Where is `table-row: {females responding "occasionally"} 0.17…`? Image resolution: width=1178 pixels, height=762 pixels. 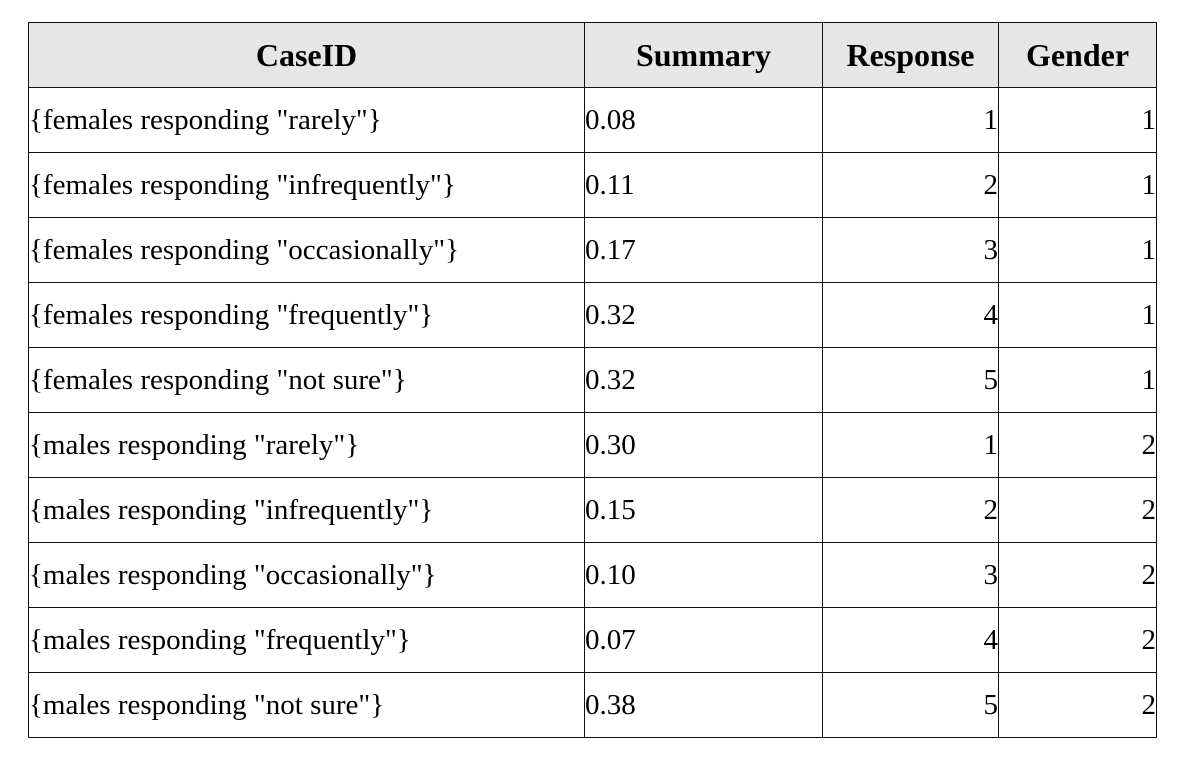
table-row: {females responding "occasionally"} 0.17… is located at coordinates (592, 250).